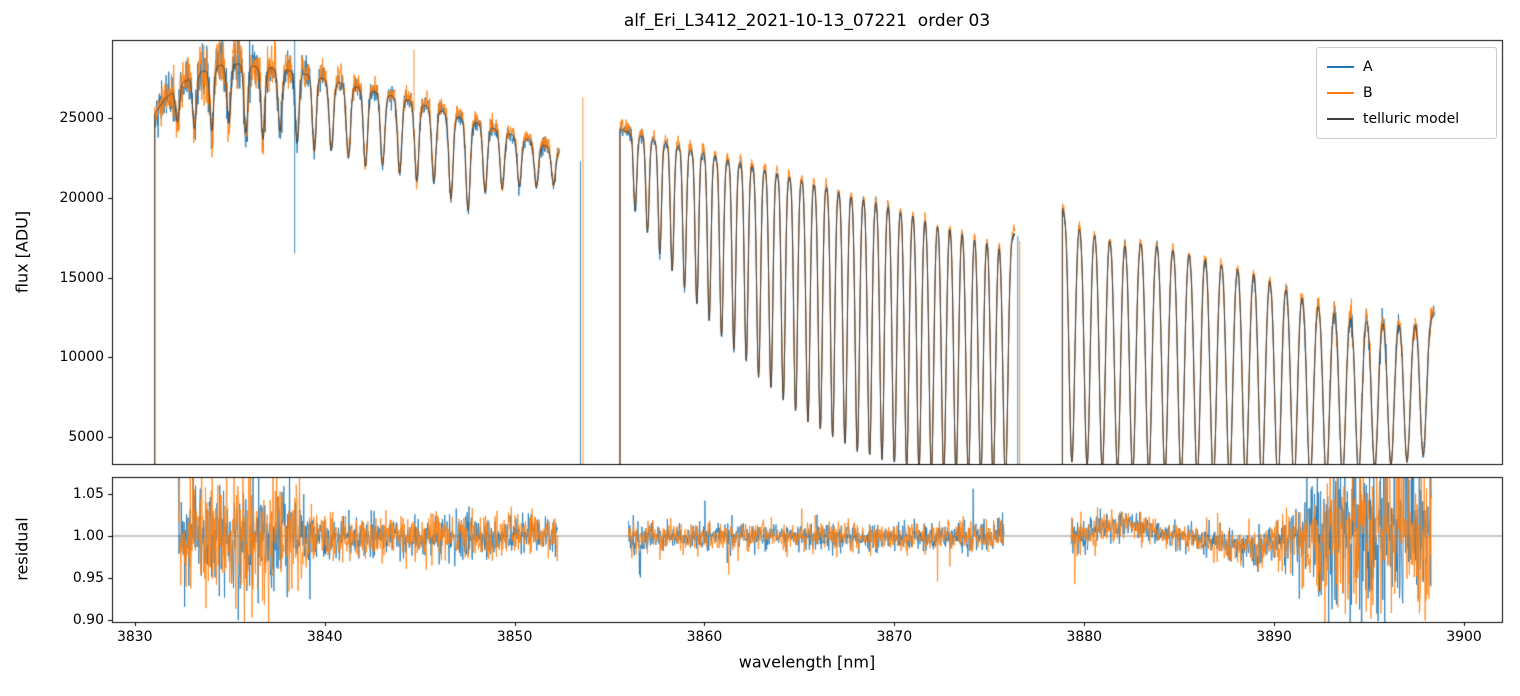 This screenshot has width=1520, height=696. What do you see at coordinates (88, 493) in the screenshot?
I see `residual-tick-label: 1.05` at bounding box center [88, 493].